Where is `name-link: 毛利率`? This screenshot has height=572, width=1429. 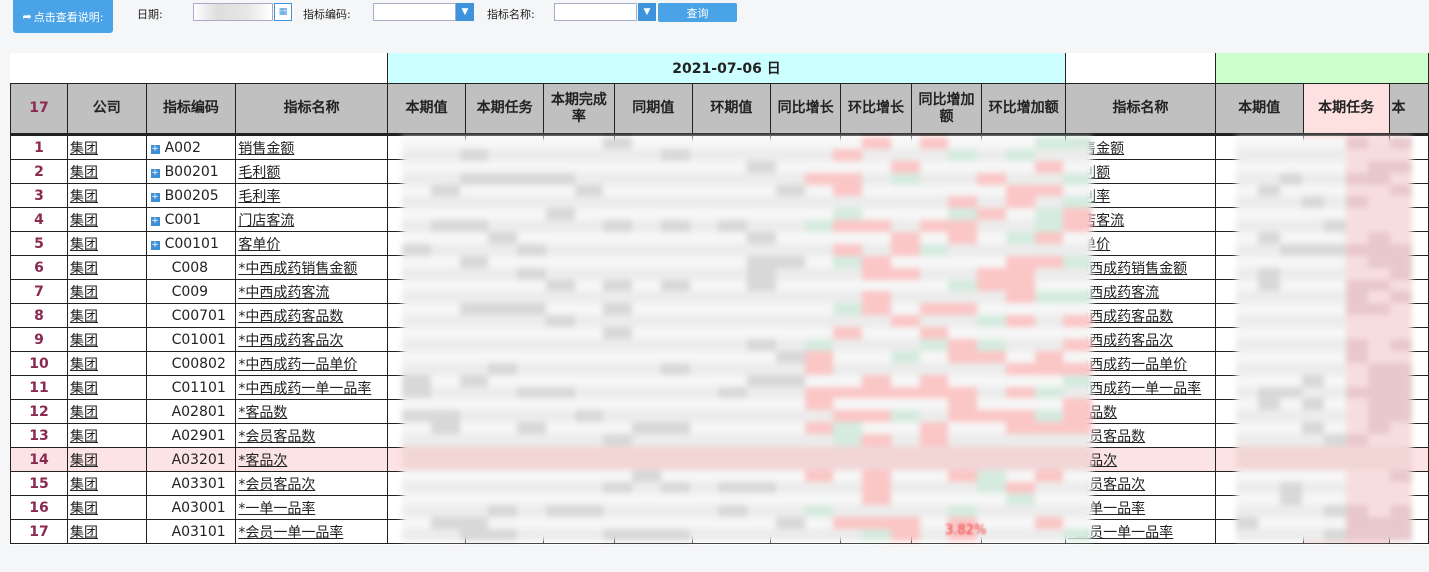 name-link: 毛利率 is located at coordinates (311, 195).